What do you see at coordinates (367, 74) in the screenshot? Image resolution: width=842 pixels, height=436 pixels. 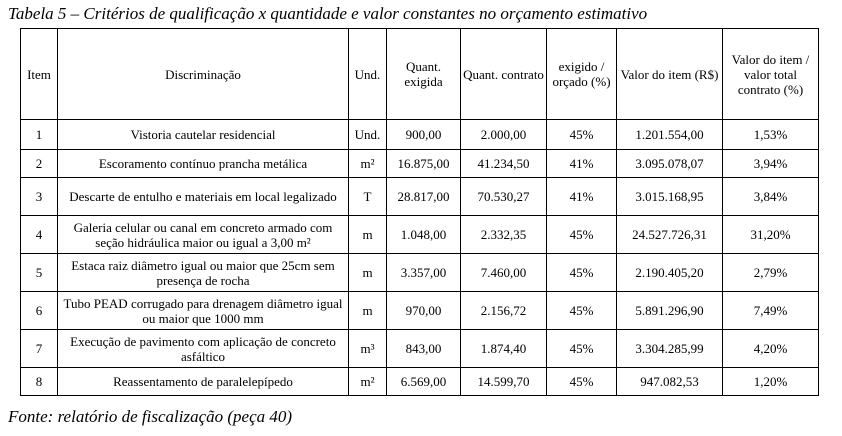 I see `header-cell: Und.` at bounding box center [367, 74].